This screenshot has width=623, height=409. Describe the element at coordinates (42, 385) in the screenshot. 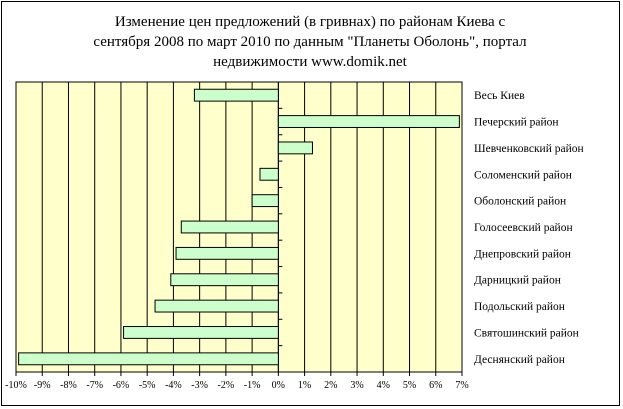

I see `x-tick-label: -9%` at that location.